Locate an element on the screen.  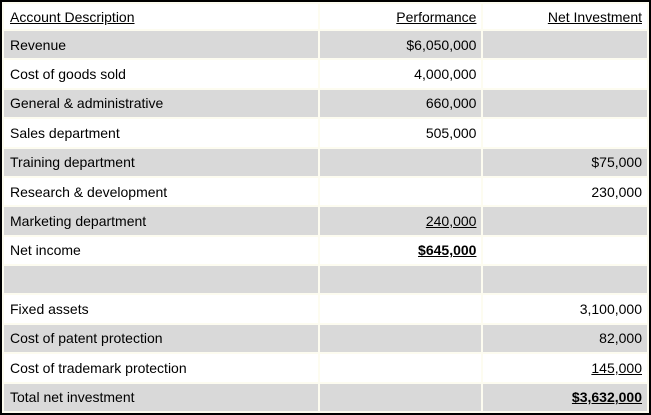
table-row: Cost of patent protection 82,000 is located at coordinates (325, 338).